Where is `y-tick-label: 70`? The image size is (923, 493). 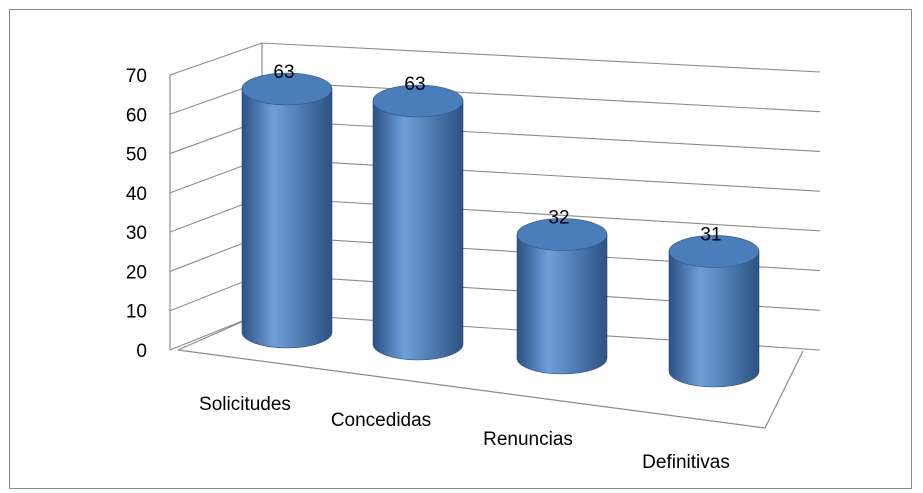 y-tick-label: 70 is located at coordinates (136, 76).